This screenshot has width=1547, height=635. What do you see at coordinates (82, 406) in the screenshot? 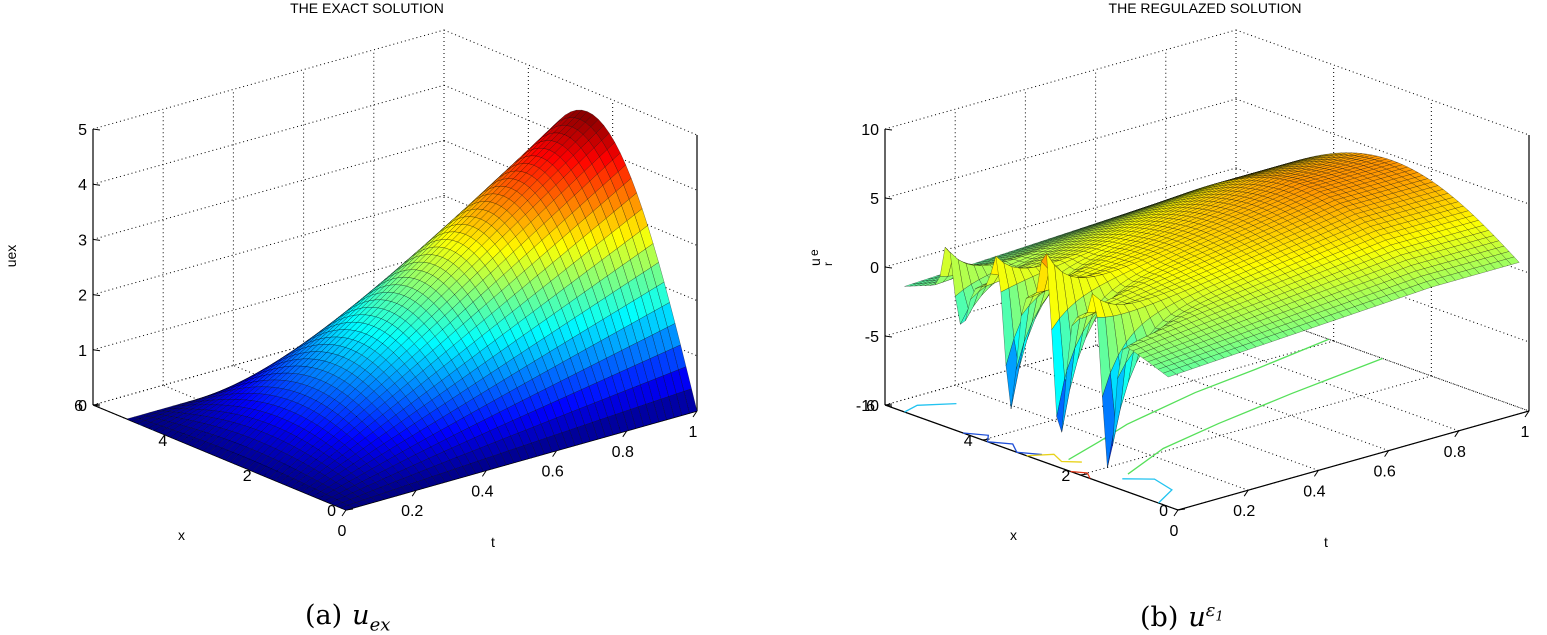
I see `z-tick-label: 0` at bounding box center [82, 406].